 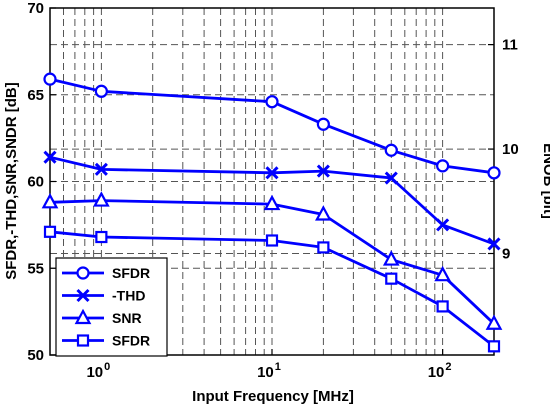 What do you see at coordinates (107, 367) in the screenshot?
I see `x-tick-exponent: 0` at bounding box center [107, 367].